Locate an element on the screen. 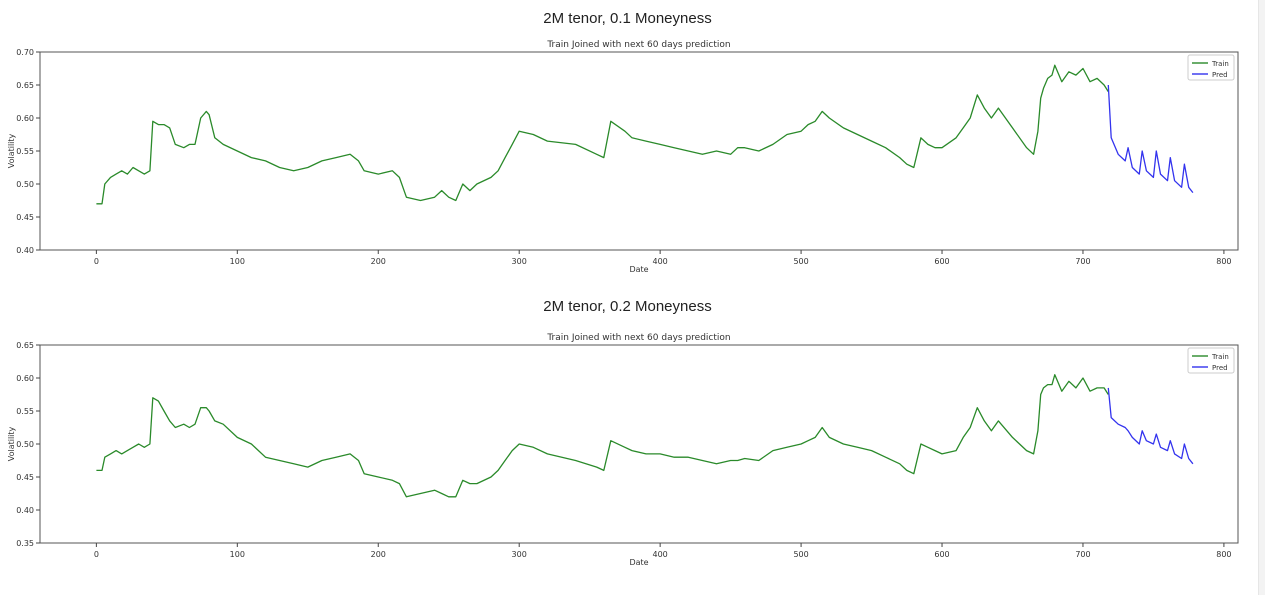  panel-heading: 2M tenor, 0.2 Moneyness is located at coordinates (627, 306).